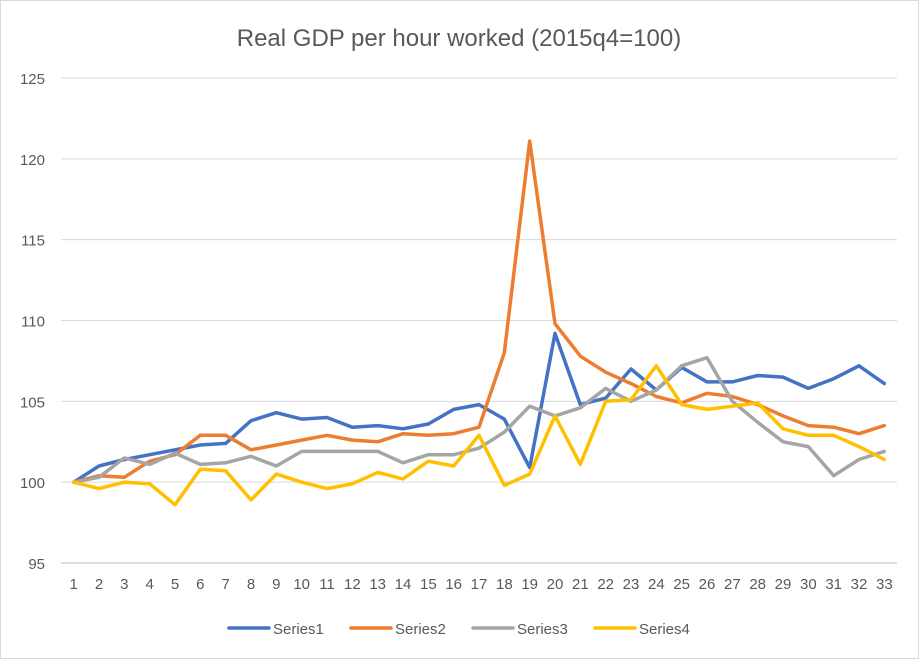 This screenshot has height=663, width=919. Describe the element at coordinates (225, 584) in the screenshot. I see `x-tick-label: 7` at that location.